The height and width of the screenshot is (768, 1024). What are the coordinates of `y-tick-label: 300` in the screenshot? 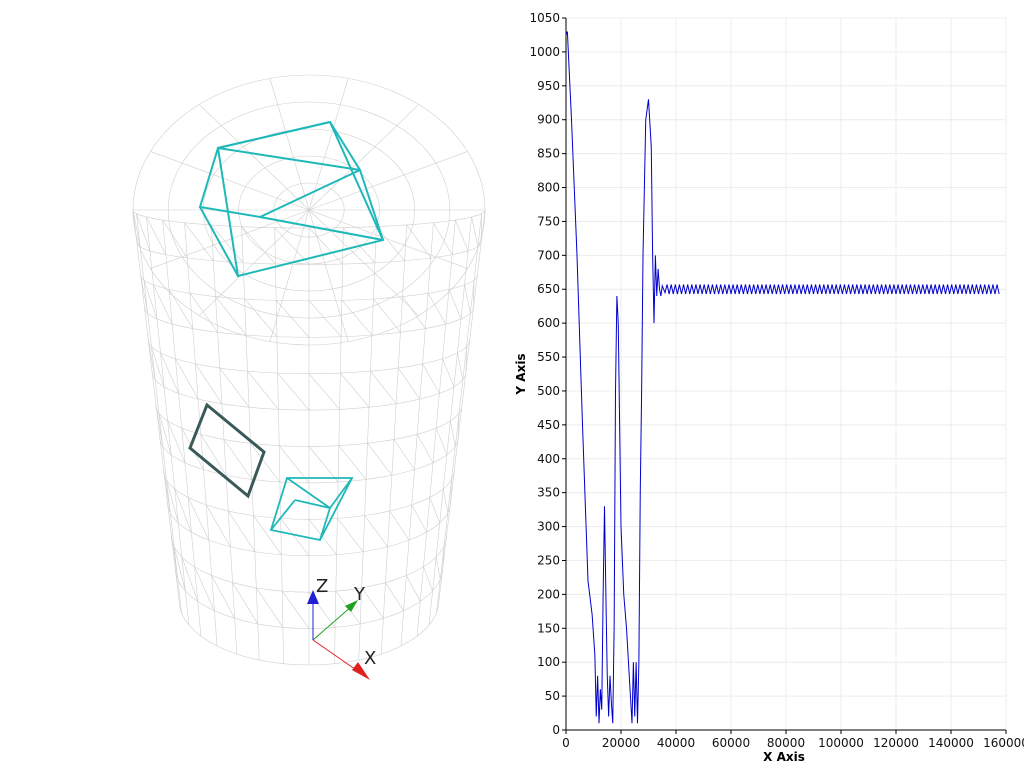 It's located at (548, 527).